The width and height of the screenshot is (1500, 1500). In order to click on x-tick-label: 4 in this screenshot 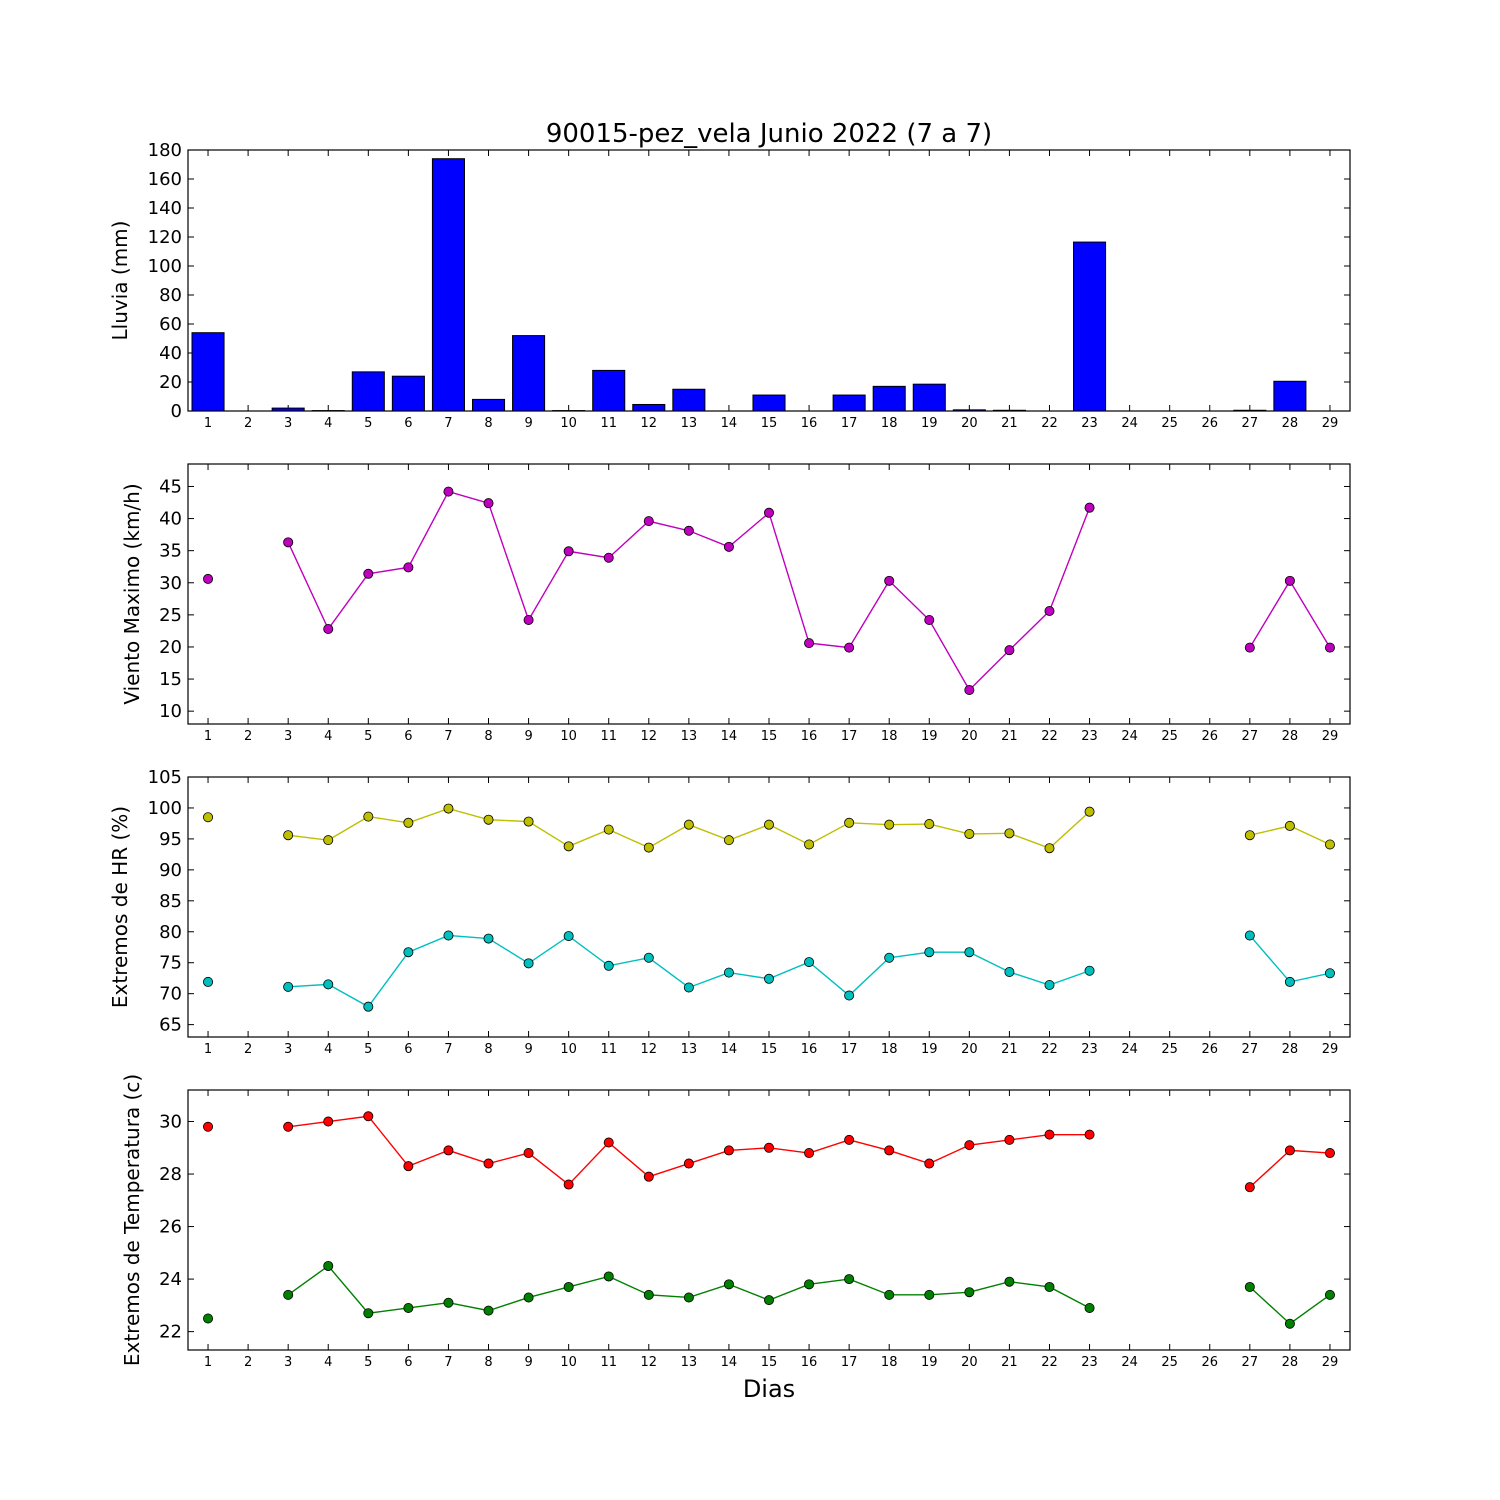, I will do `click(328, 1049)`.